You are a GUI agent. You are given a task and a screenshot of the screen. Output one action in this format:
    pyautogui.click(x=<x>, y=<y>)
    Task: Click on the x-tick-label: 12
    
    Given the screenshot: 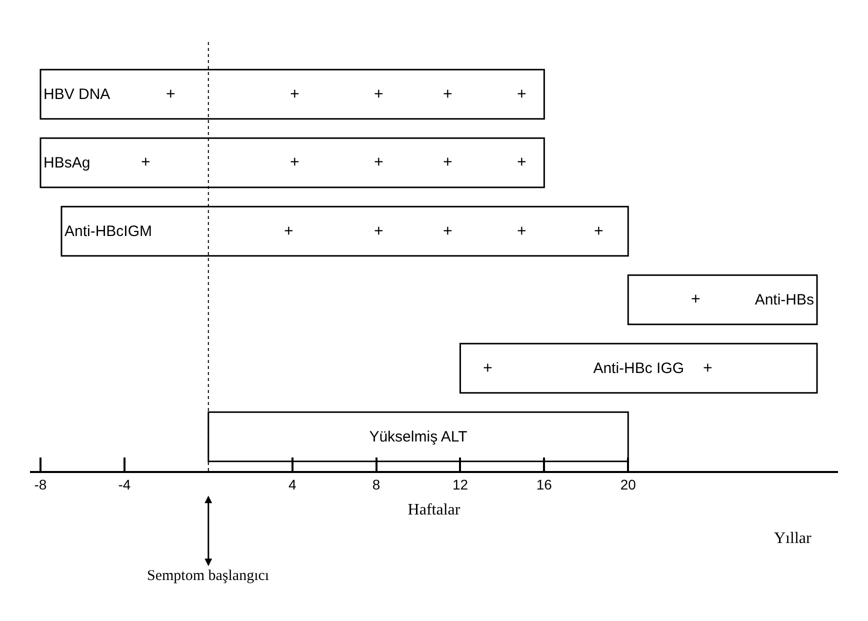 What is the action you would take?
    pyautogui.click(x=460, y=484)
    